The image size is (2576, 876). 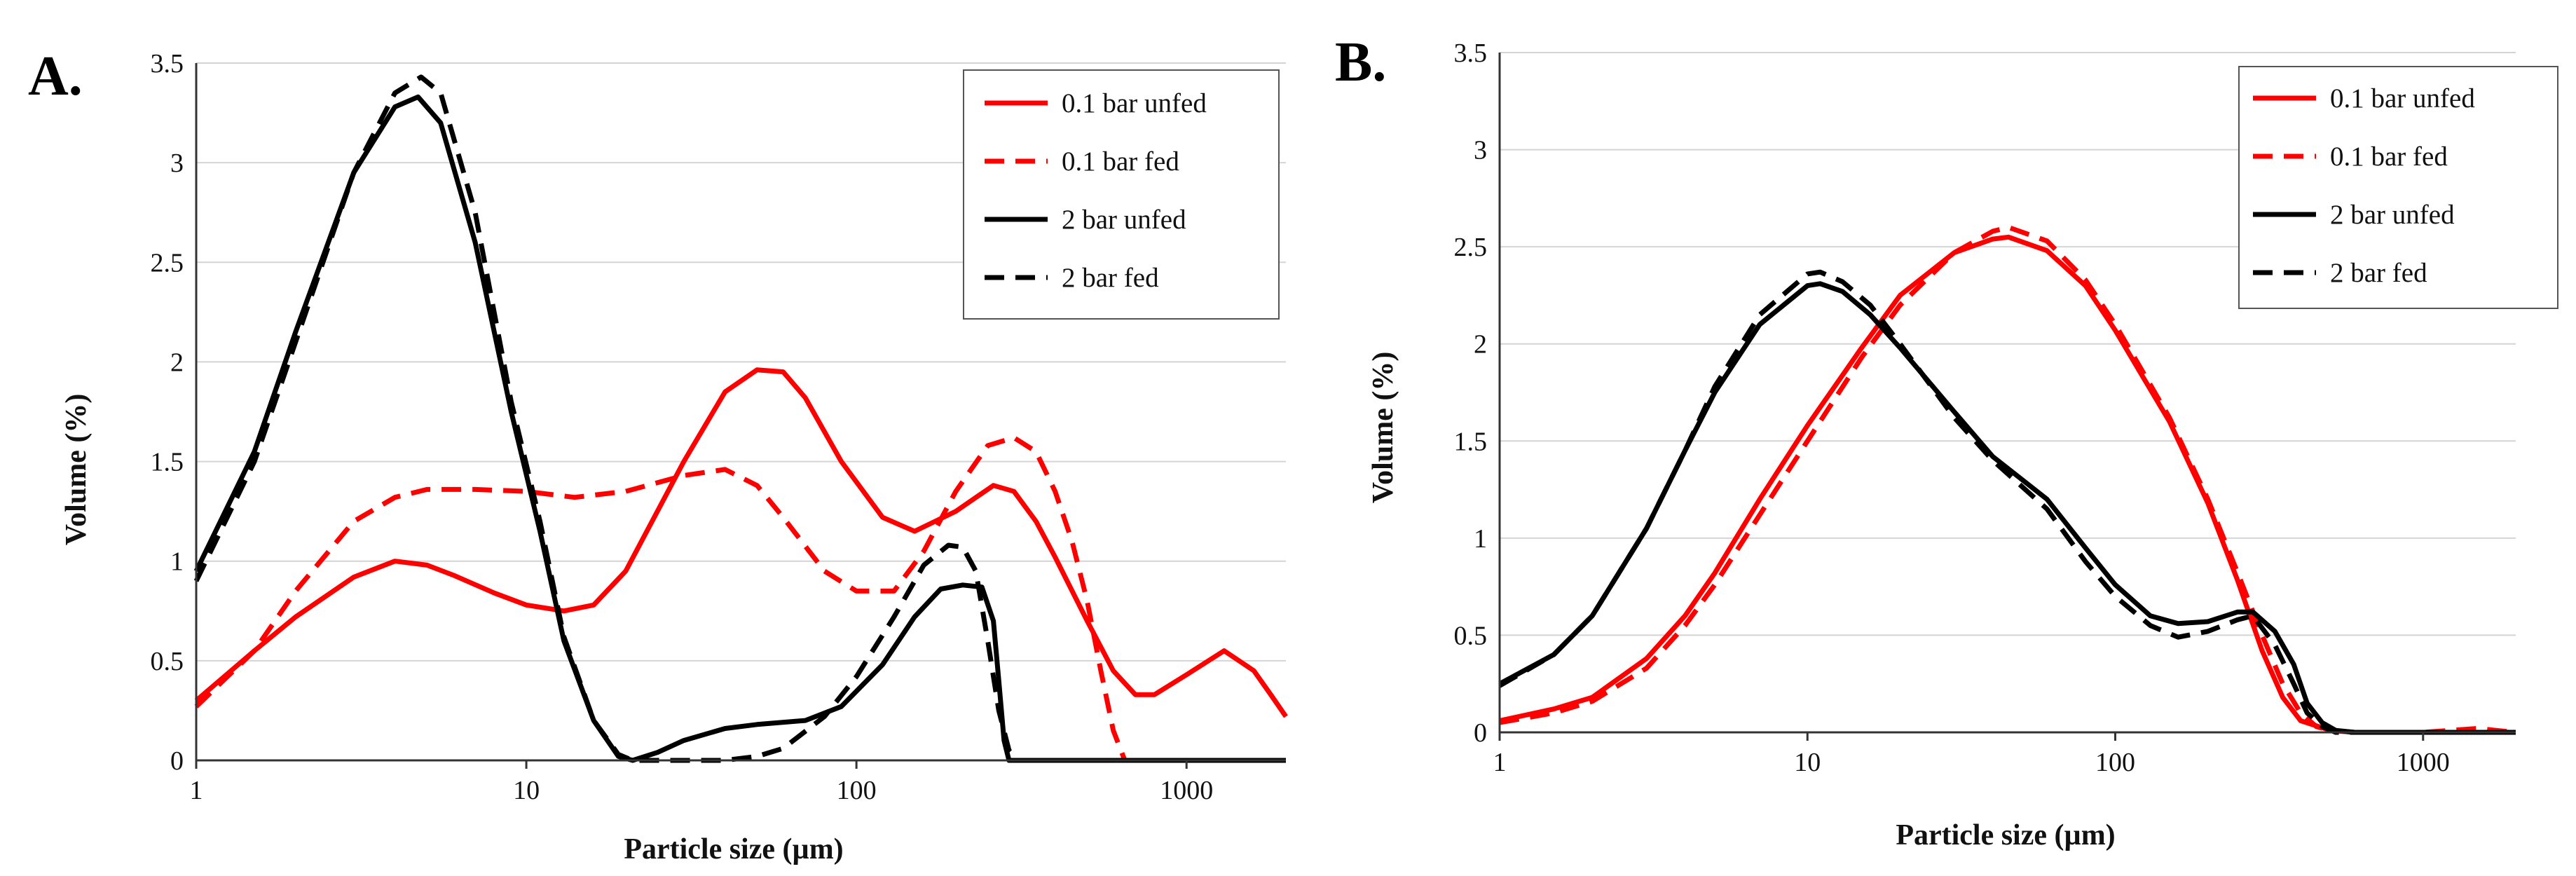 I want to click on x-tick-labels-b: 1 10 100 1000, so click(x=1971, y=762).